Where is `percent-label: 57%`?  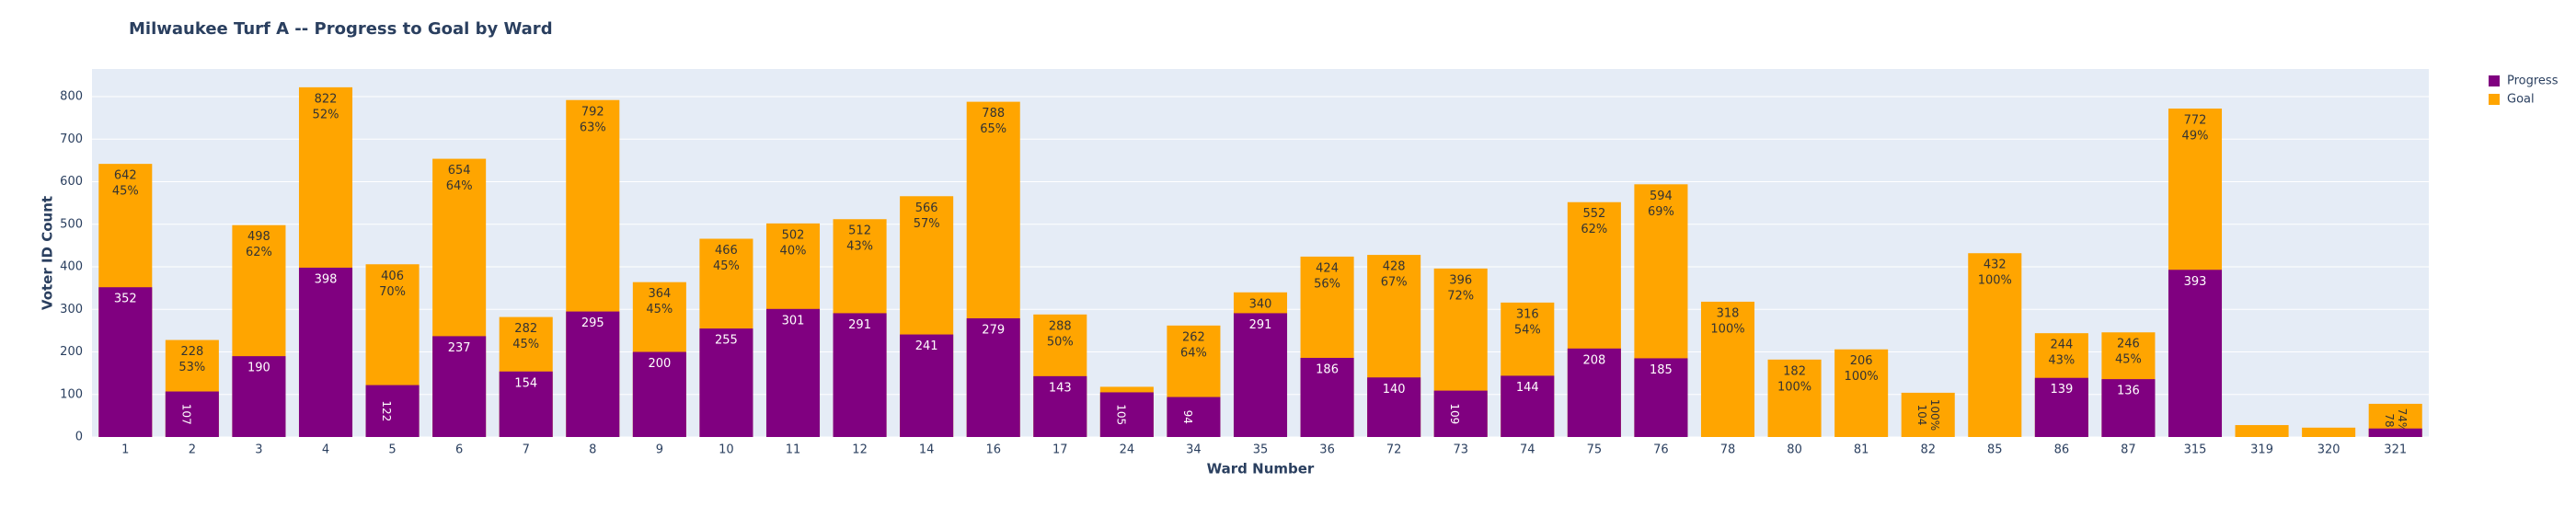 percent-label: 57% is located at coordinates (927, 224).